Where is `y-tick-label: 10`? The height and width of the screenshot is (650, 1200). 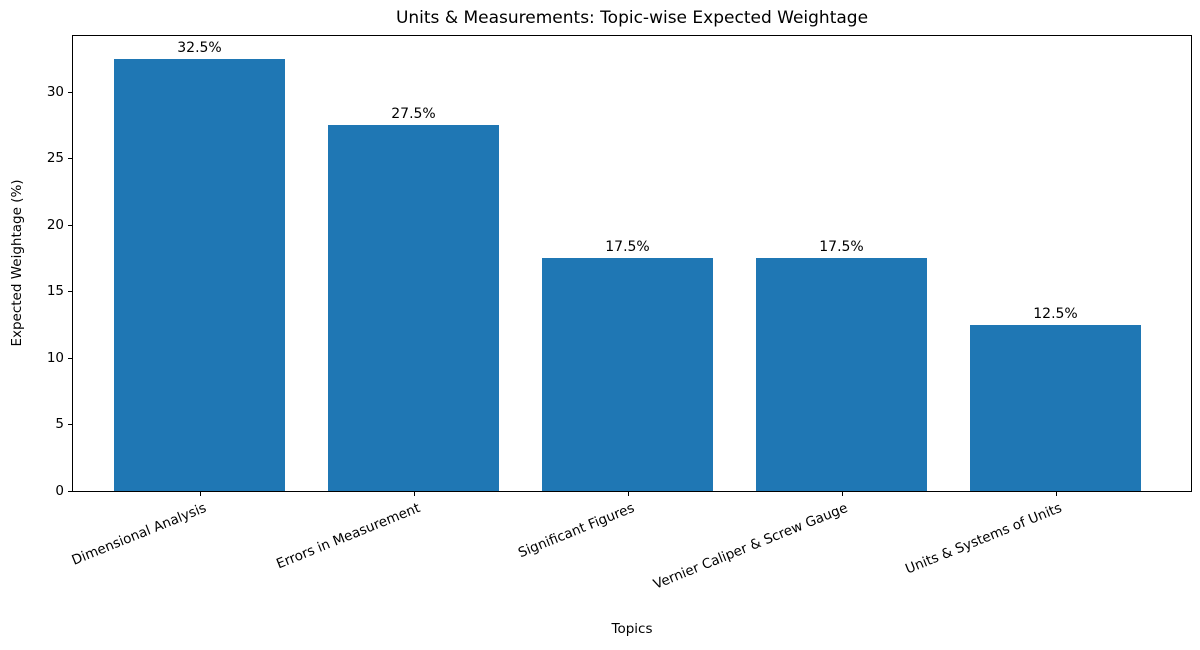 y-tick-label: 10 is located at coordinates (55, 357).